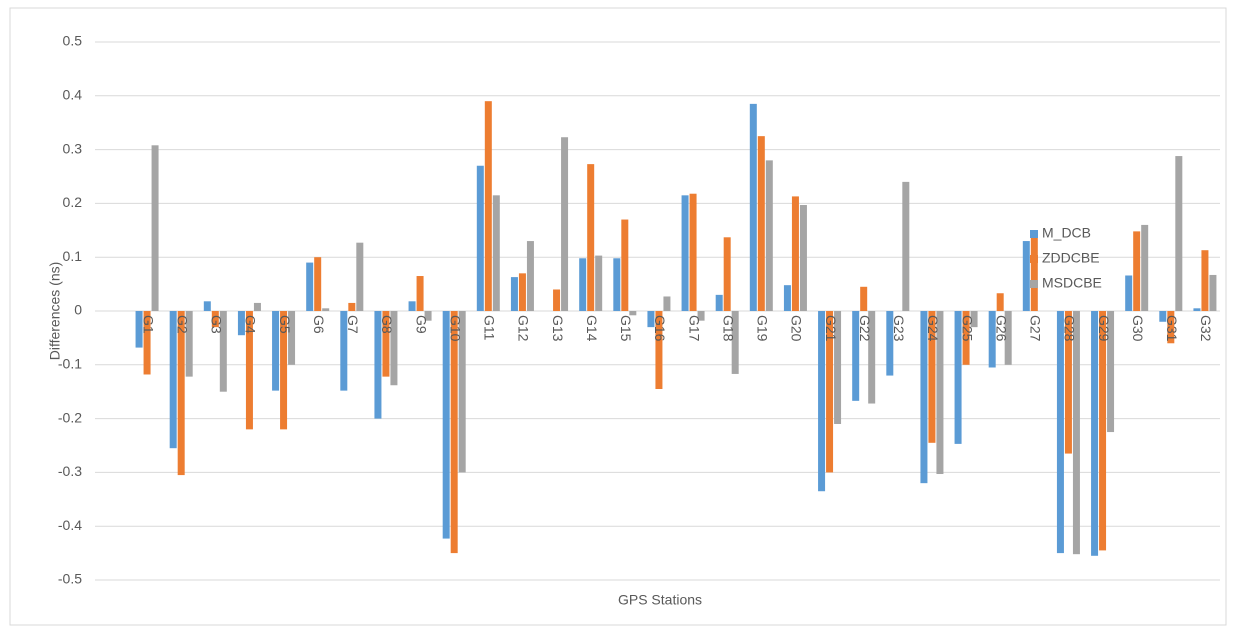 The height and width of the screenshot is (639, 1236). Describe the element at coordinates (182, 324) in the screenshot. I see `x-tick-label: G2` at that location.